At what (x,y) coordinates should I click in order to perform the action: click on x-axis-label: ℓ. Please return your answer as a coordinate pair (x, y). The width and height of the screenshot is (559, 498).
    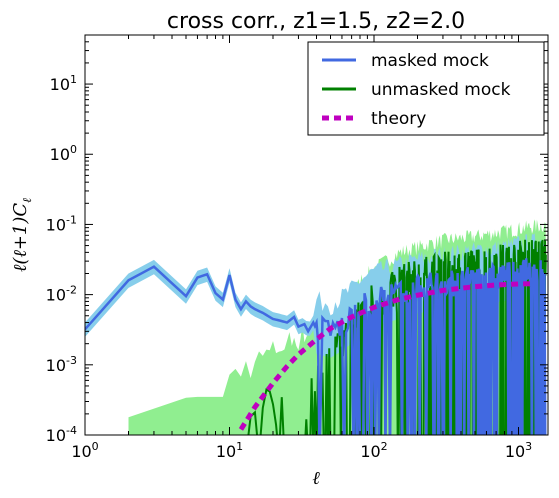
    Looking at the image, I should click on (316, 478).